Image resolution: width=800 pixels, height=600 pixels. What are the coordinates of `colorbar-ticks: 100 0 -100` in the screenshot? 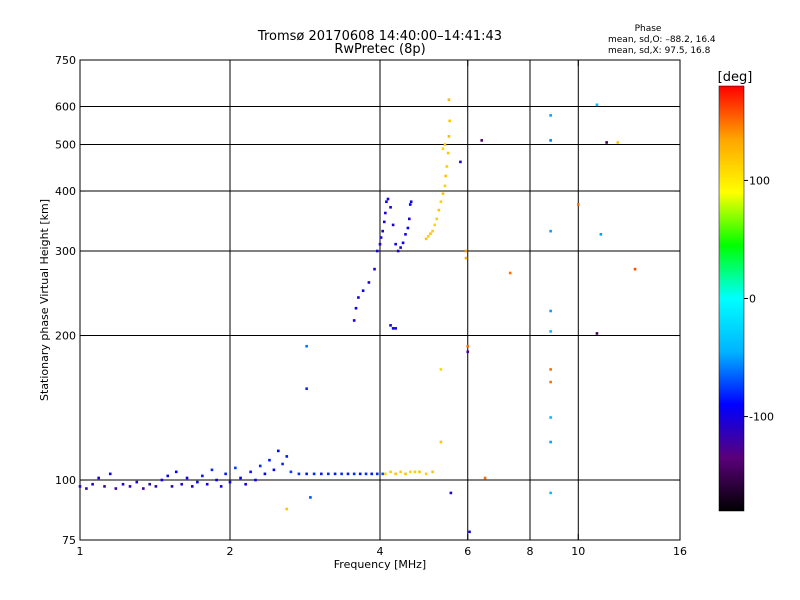 It's located at (759, 299).